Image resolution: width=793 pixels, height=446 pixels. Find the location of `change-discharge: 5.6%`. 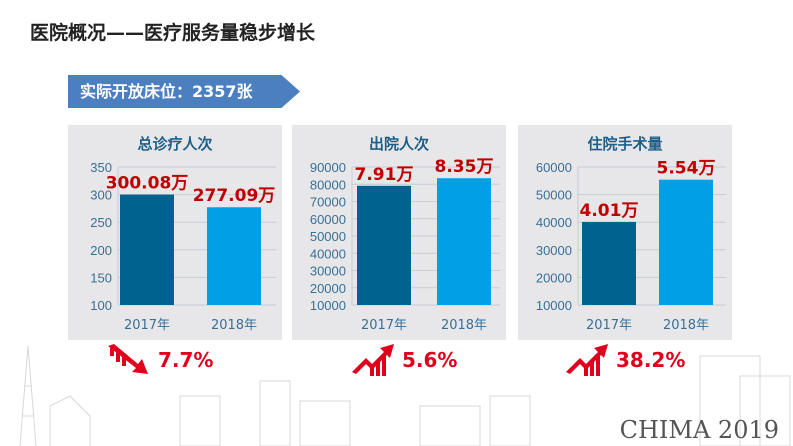

change-discharge: 5.6% is located at coordinates (404, 360).